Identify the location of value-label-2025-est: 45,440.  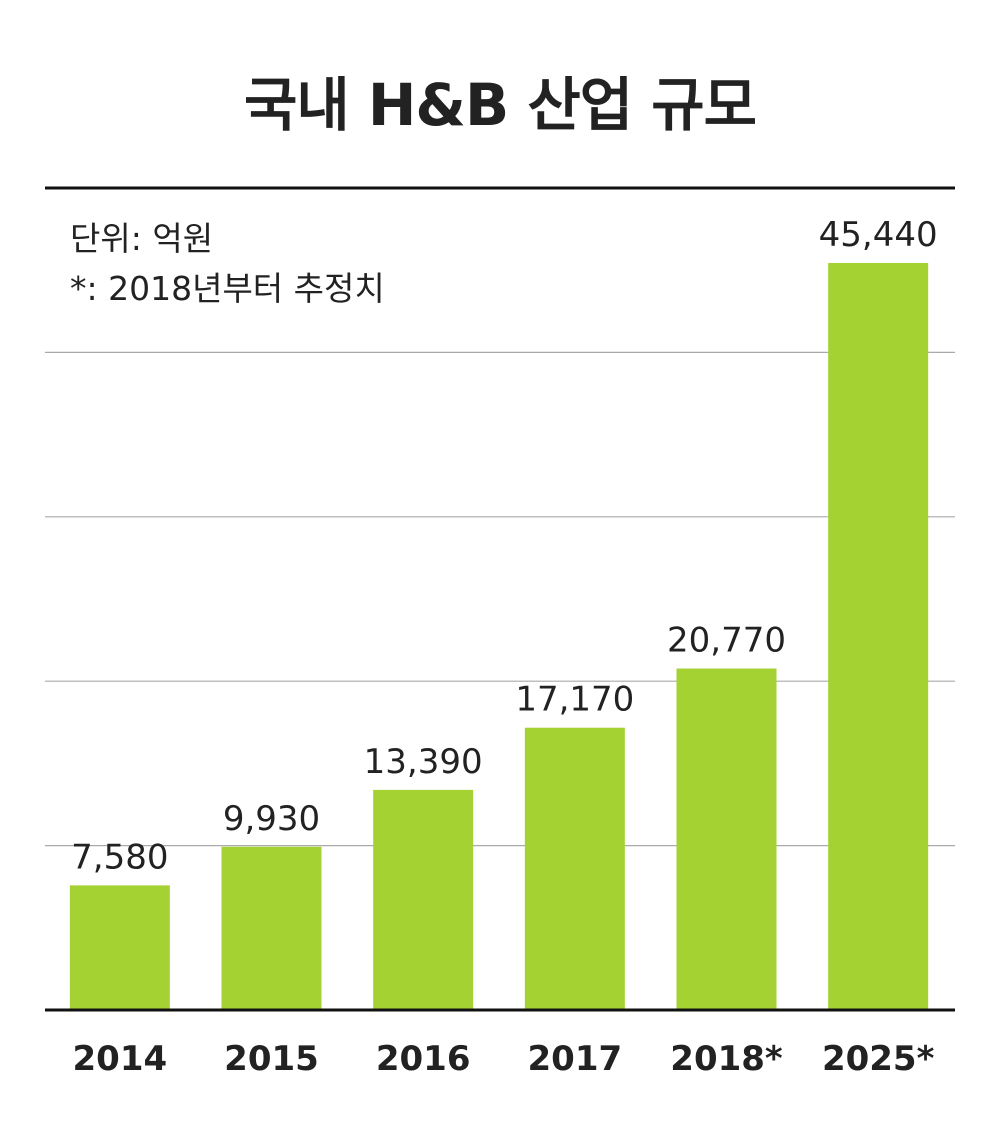
(878, 235).